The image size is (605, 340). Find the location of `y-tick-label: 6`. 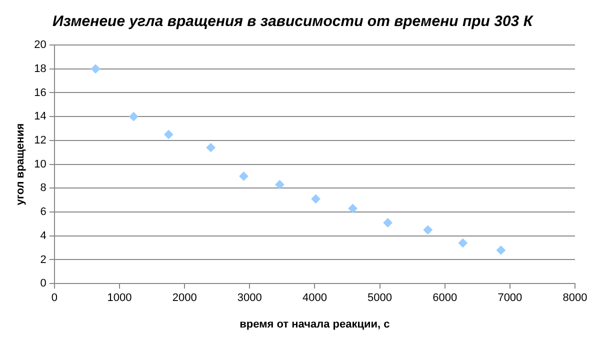

y-tick-label: 6 is located at coordinates (43, 212).